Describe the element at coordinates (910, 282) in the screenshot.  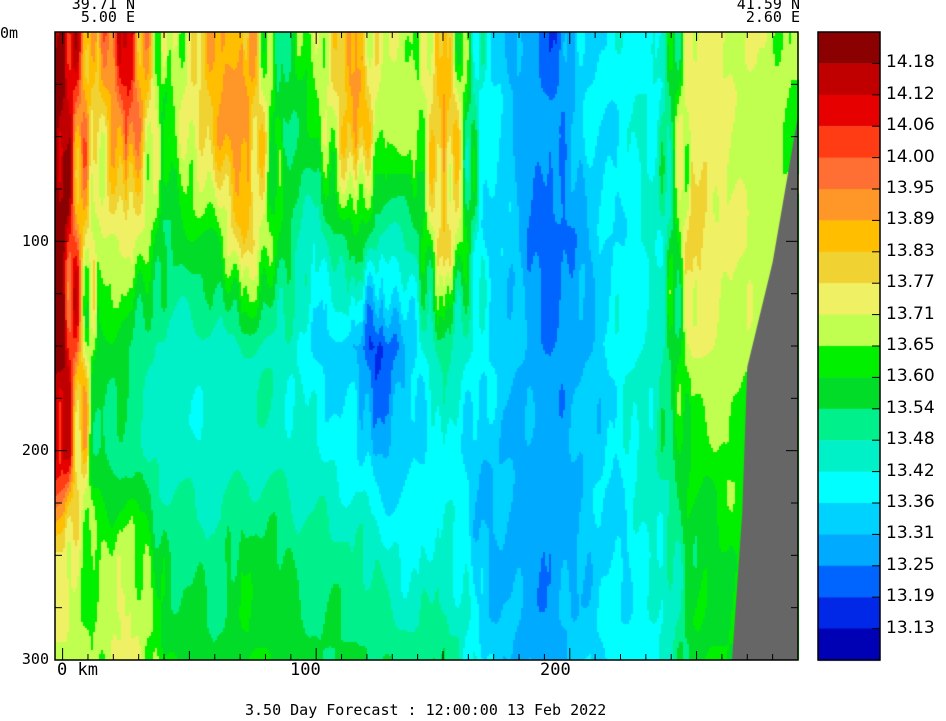
I see `colorbar-label: 13.77` at that location.